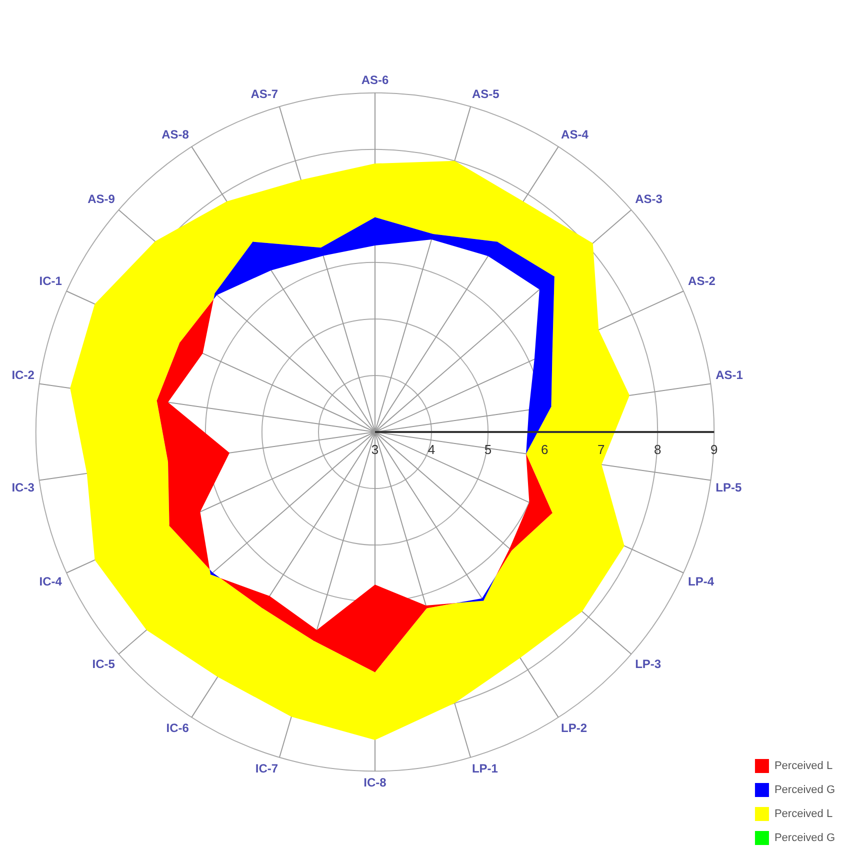 The height and width of the screenshot is (865, 855). Describe the element at coordinates (375, 79) in the screenshot. I see `spoke-label: AS-6` at that location.